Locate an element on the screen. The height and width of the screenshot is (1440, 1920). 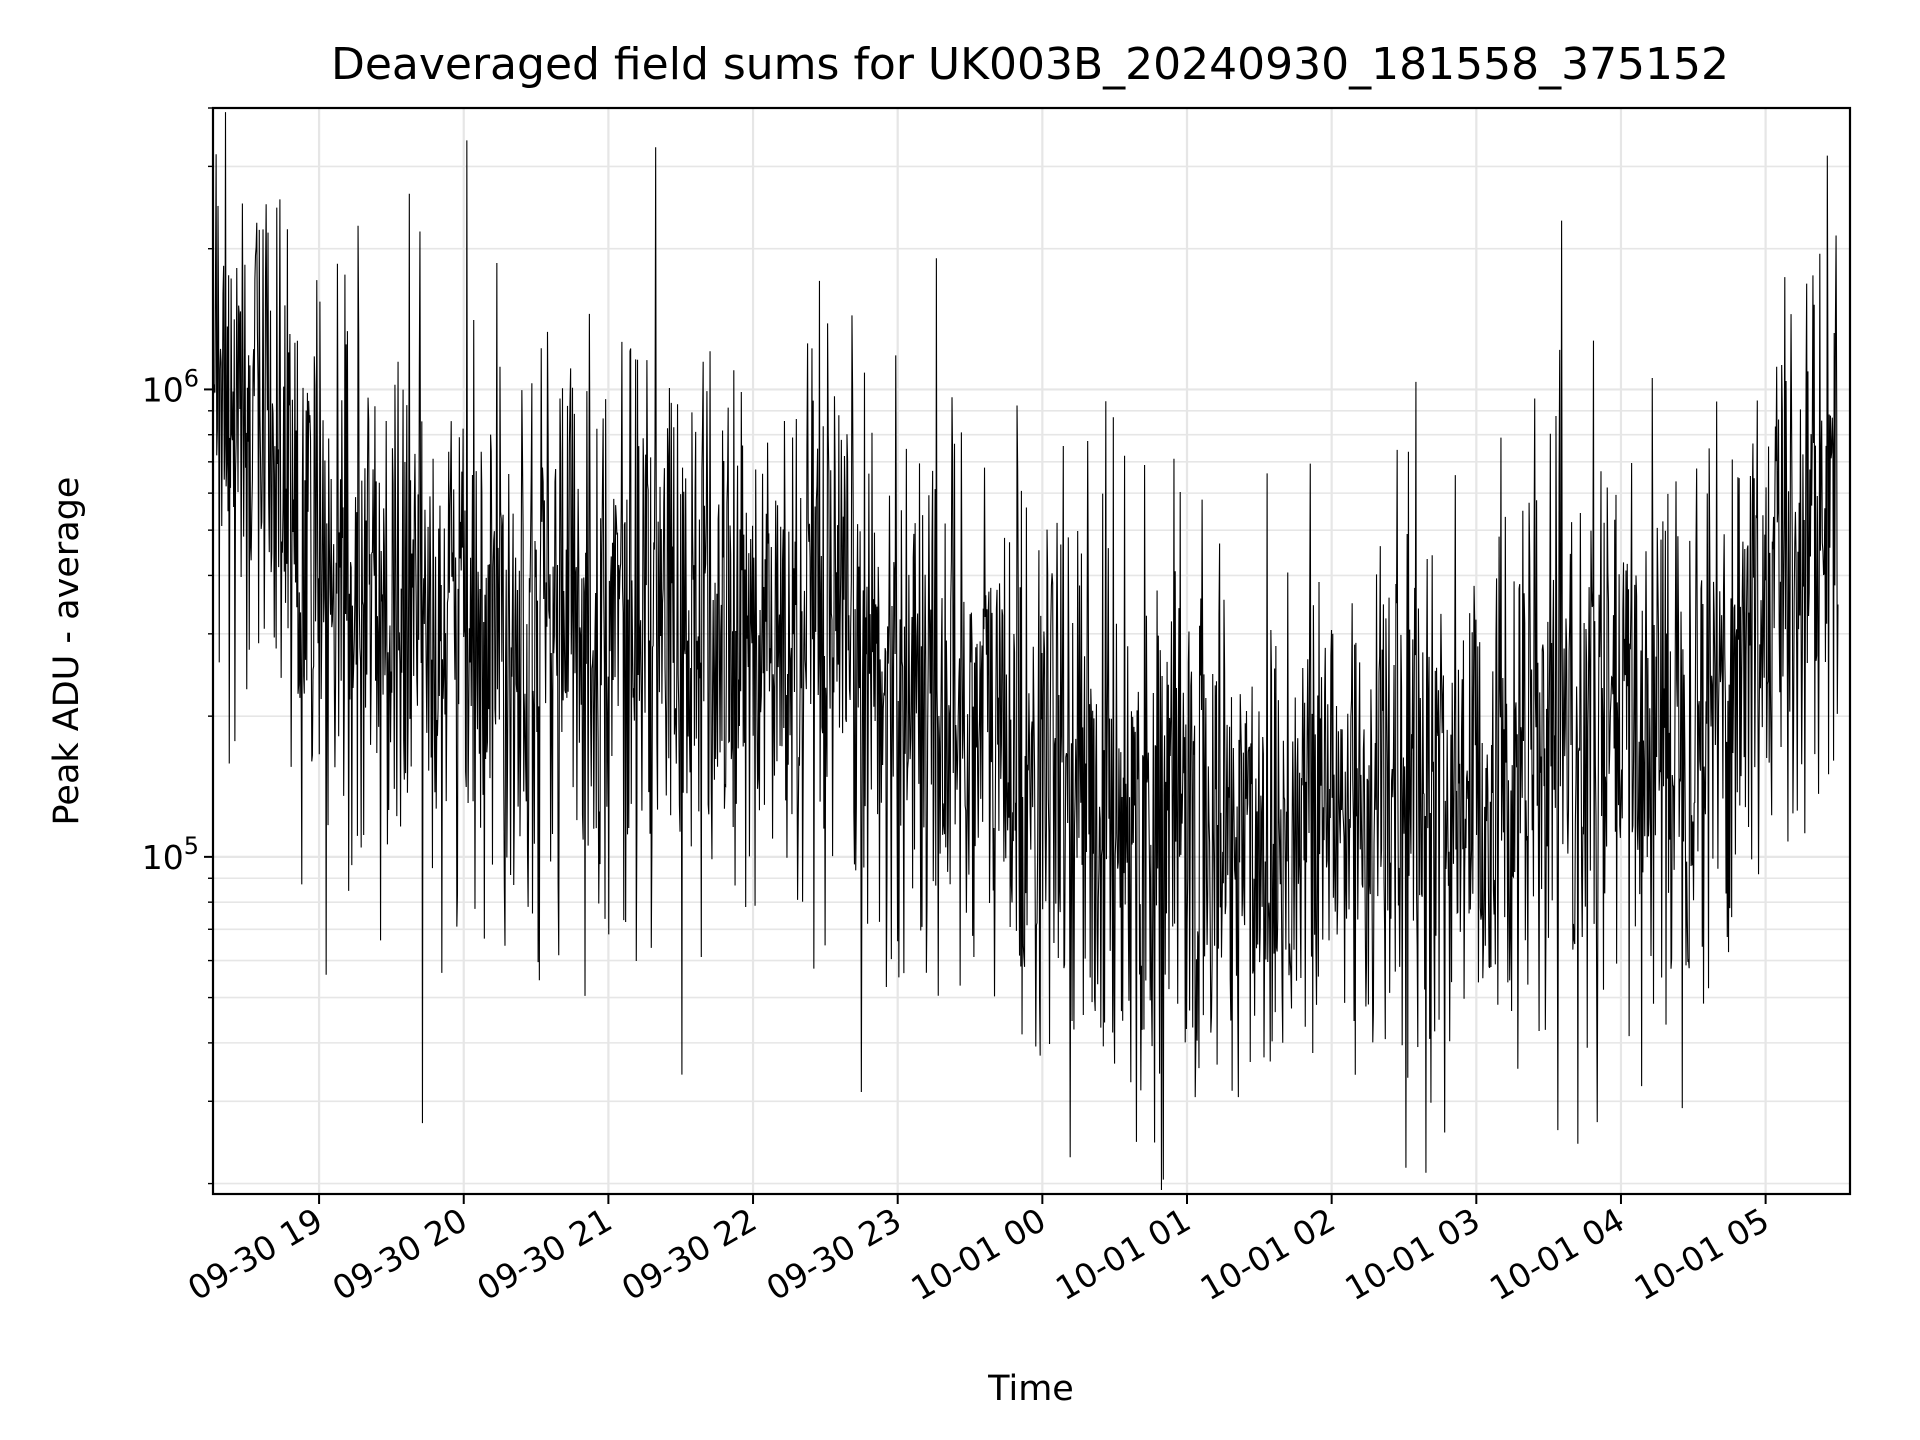
y-tick-label: 10⁵ is located at coordinates (170, 854).